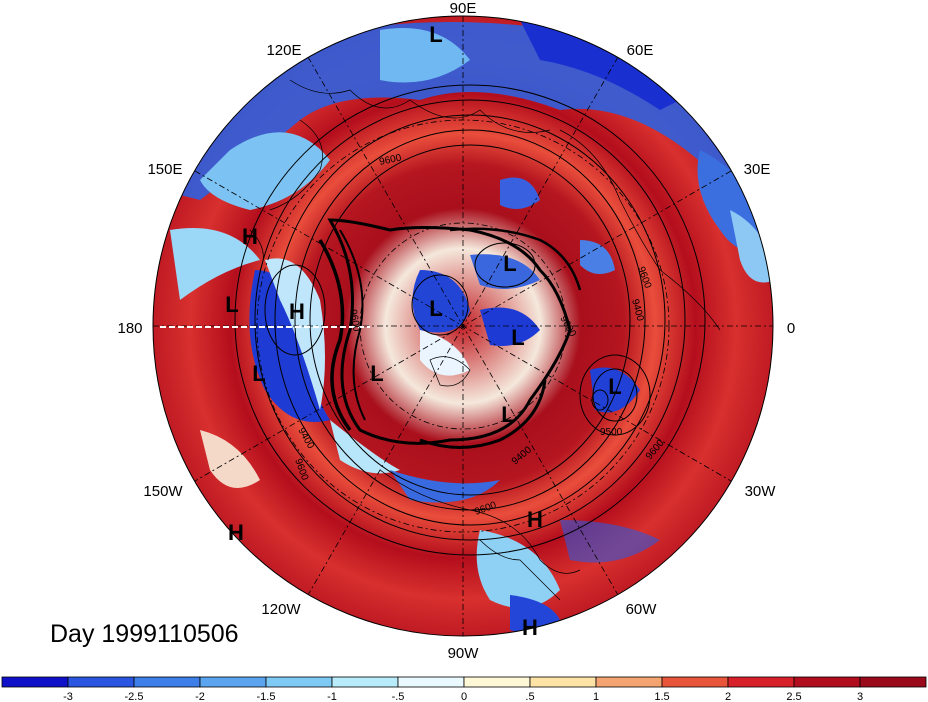  I want to click on lon-label: 0, so click(791, 328).